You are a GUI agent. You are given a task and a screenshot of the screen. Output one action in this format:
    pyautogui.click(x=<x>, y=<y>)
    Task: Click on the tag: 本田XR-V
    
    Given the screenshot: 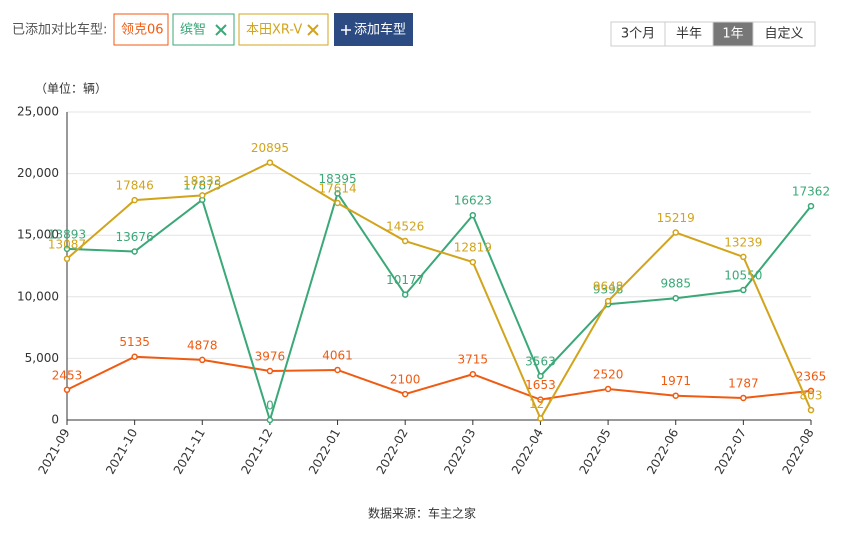 What is the action you would take?
    pyautogui.click(x=283, y=29)
    